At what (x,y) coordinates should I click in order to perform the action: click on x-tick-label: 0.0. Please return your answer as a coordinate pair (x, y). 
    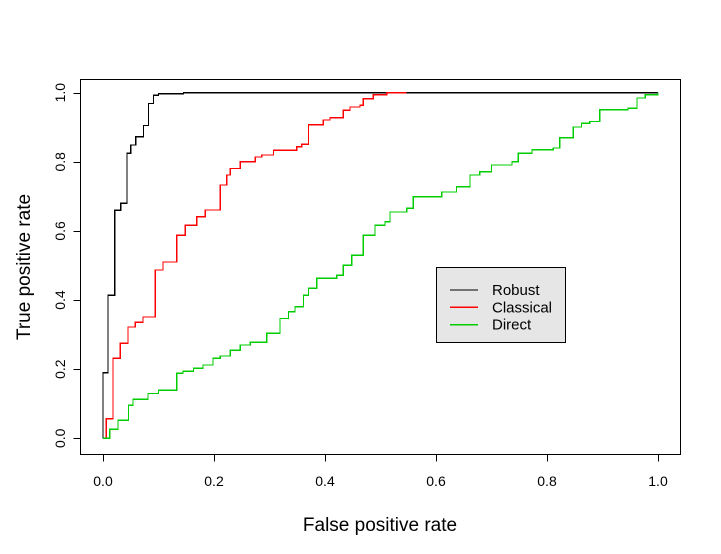
    Looking at the image, I should click on (103, 481).